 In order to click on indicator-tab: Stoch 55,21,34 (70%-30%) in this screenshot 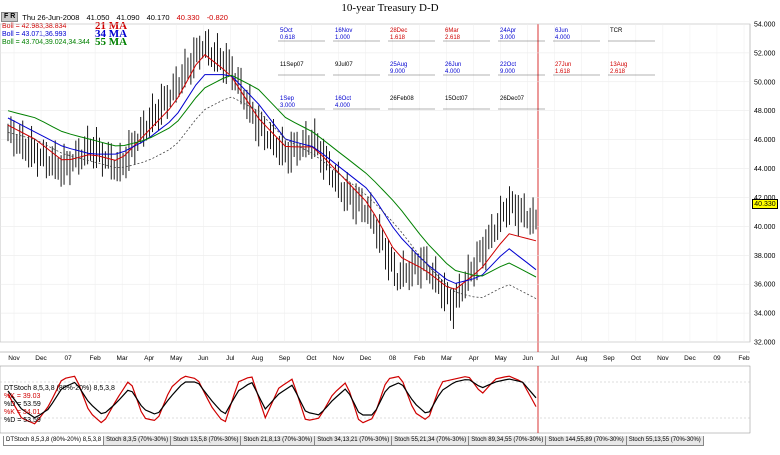, I will do `click(430, 441)`.